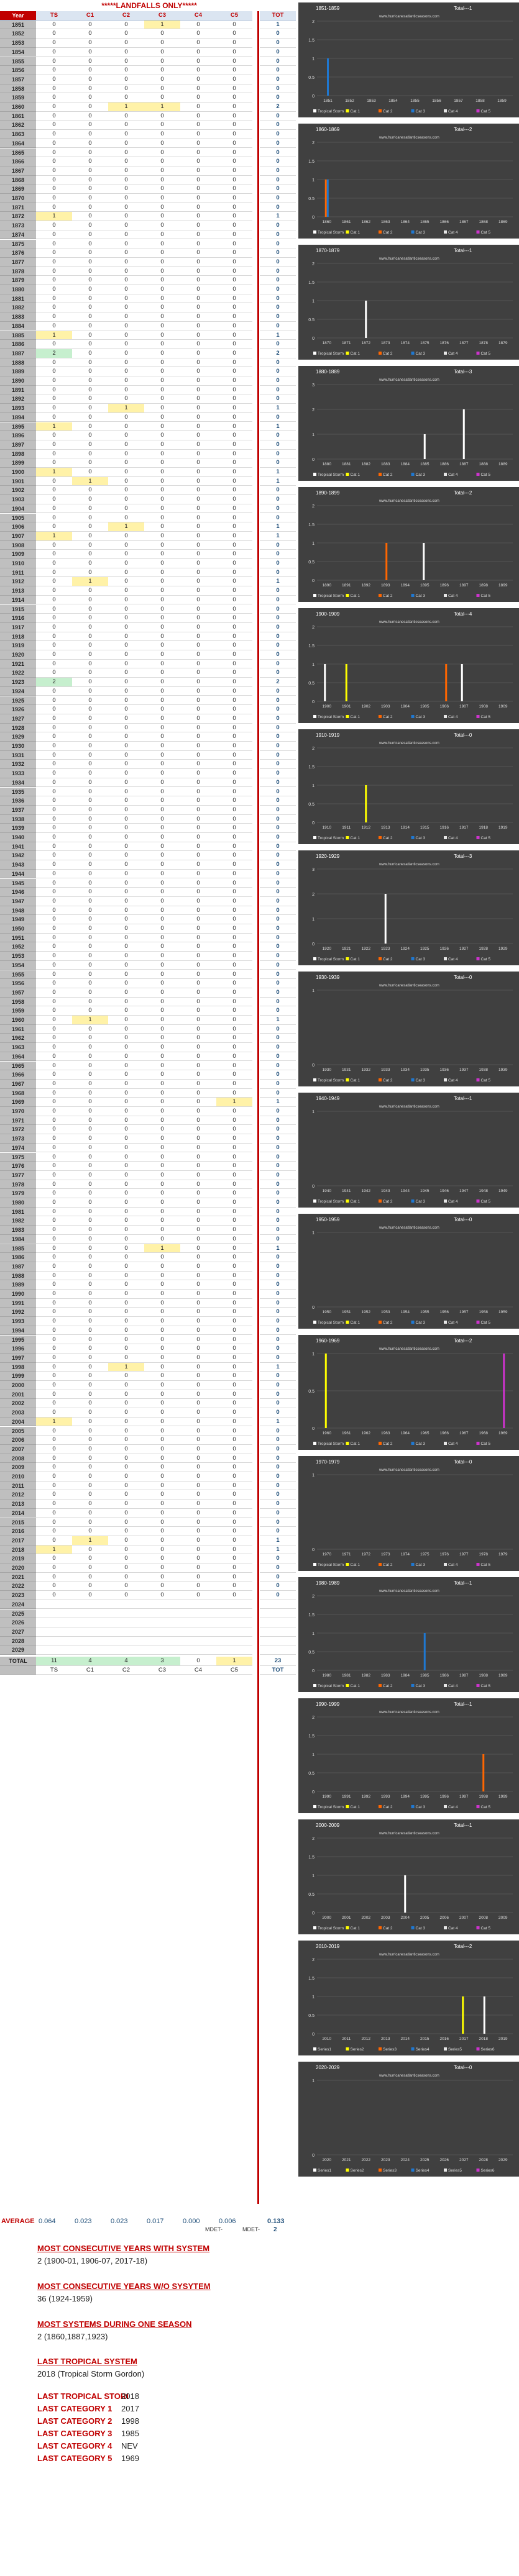  I want to click on table-row: 1966 0 0 0 0 0 0 0, so click(149, 1075).